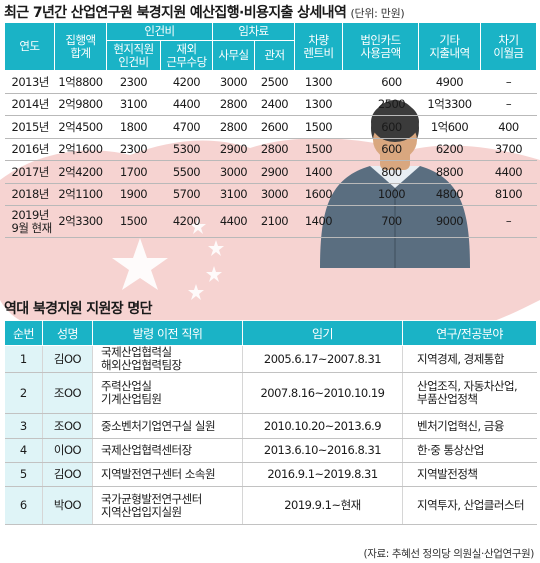 The width and height of the screenshot is (540, 563). Describe the element at coordinates (274, 104) in the screenshot. I see `cell-residence: 2400` at that location.